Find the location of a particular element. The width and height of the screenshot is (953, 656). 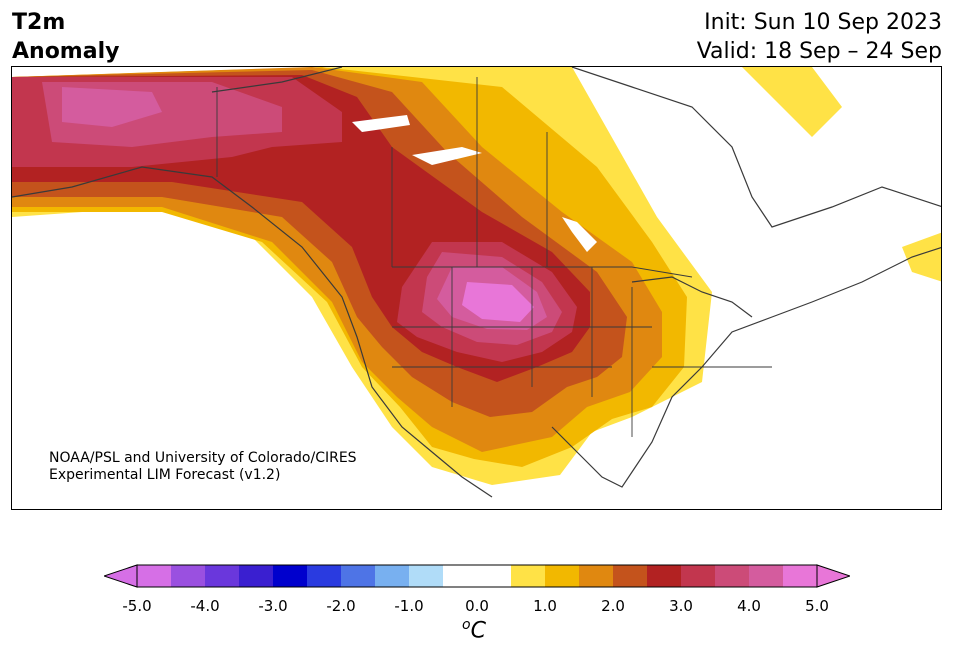

colorbar is located at coordinates (477, 576).